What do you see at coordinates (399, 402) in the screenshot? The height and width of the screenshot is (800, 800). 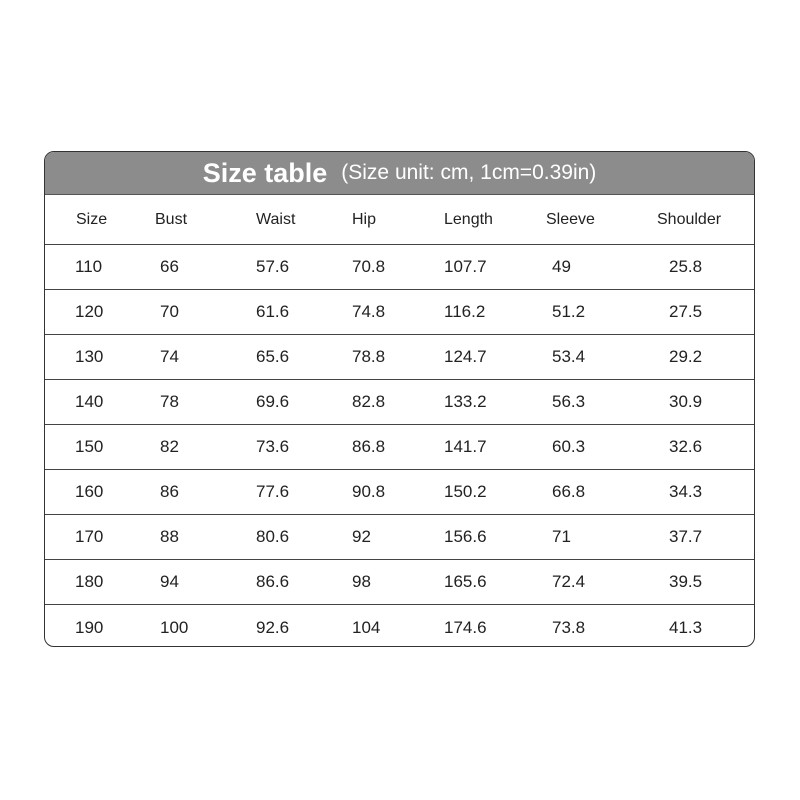 I see `table-row: 140 78 69.6 82.8 133.2 56.3 30.9` at bounding box center [399, 402].